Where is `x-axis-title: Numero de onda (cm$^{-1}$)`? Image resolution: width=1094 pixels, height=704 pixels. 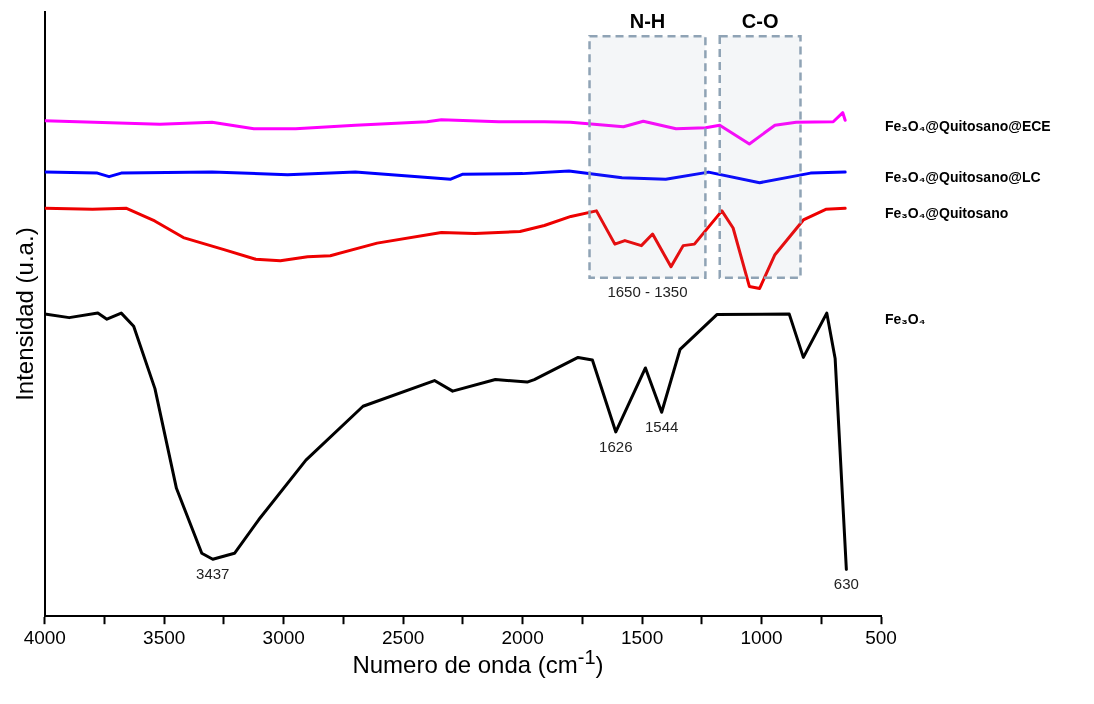 x-axis-title: Numero de onda (cm$^{-1}$) is located at coordinates (478, 662).